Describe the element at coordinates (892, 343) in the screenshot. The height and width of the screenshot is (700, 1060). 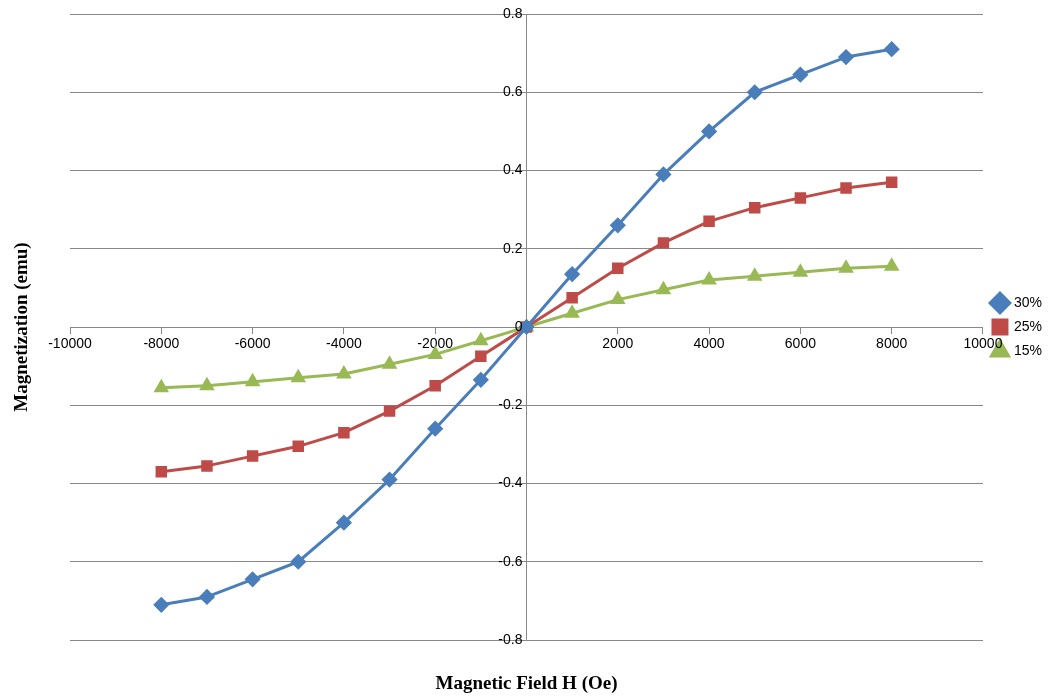
I see `x-tick-label: 8000` at that location.